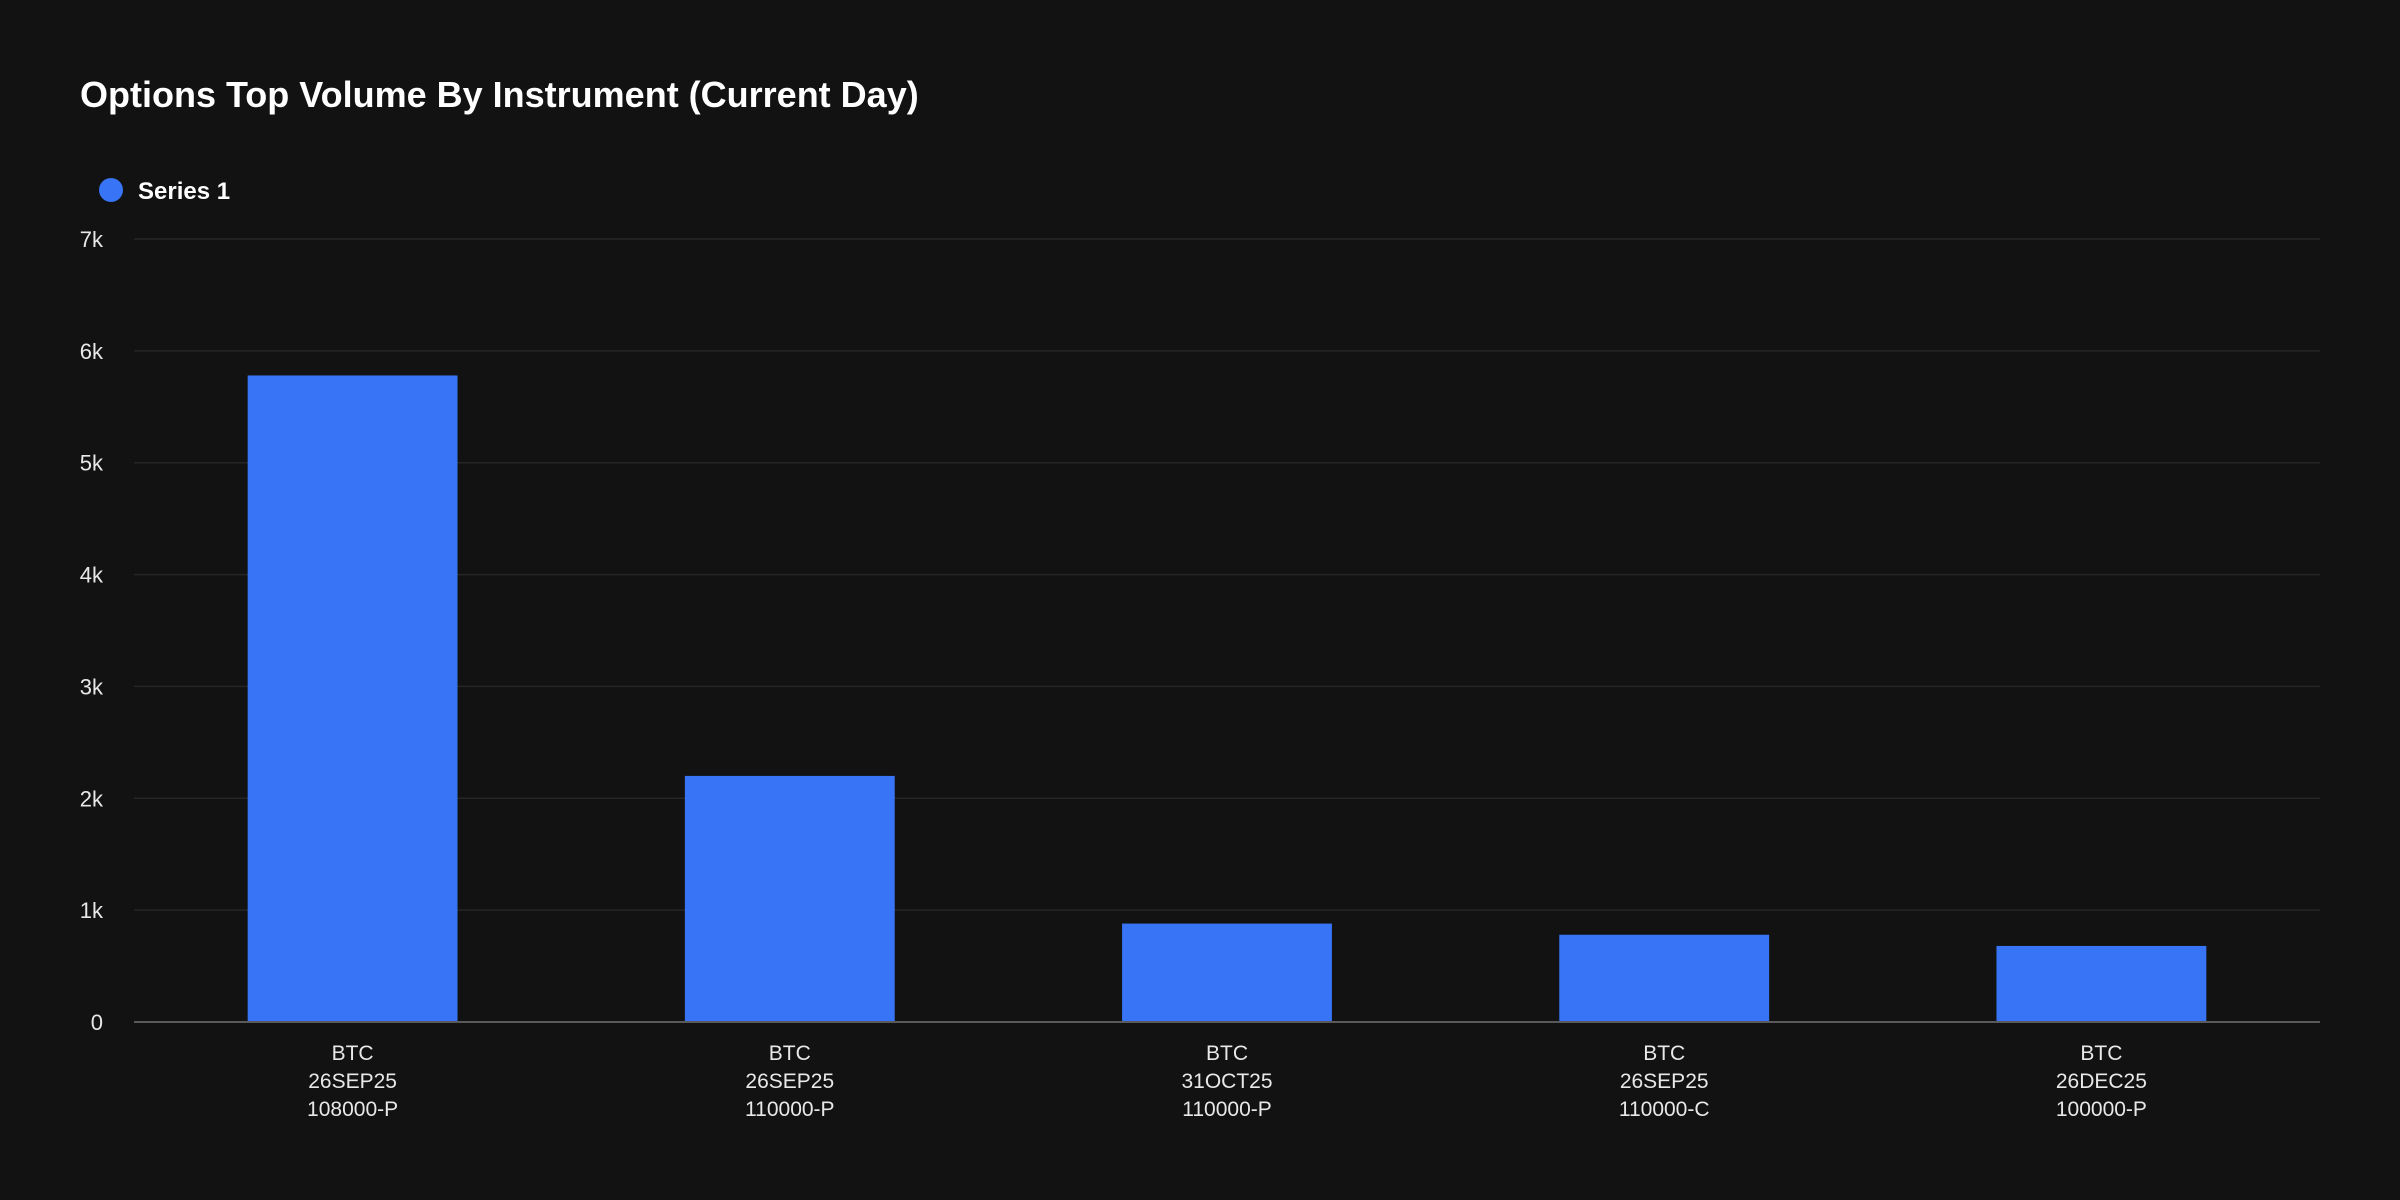 The image size is (2400, 1200). What do you see at coordinates (92, 798) in the screenshot?
I see `y-tick-label: 2k` at bounding box center [92, 798].